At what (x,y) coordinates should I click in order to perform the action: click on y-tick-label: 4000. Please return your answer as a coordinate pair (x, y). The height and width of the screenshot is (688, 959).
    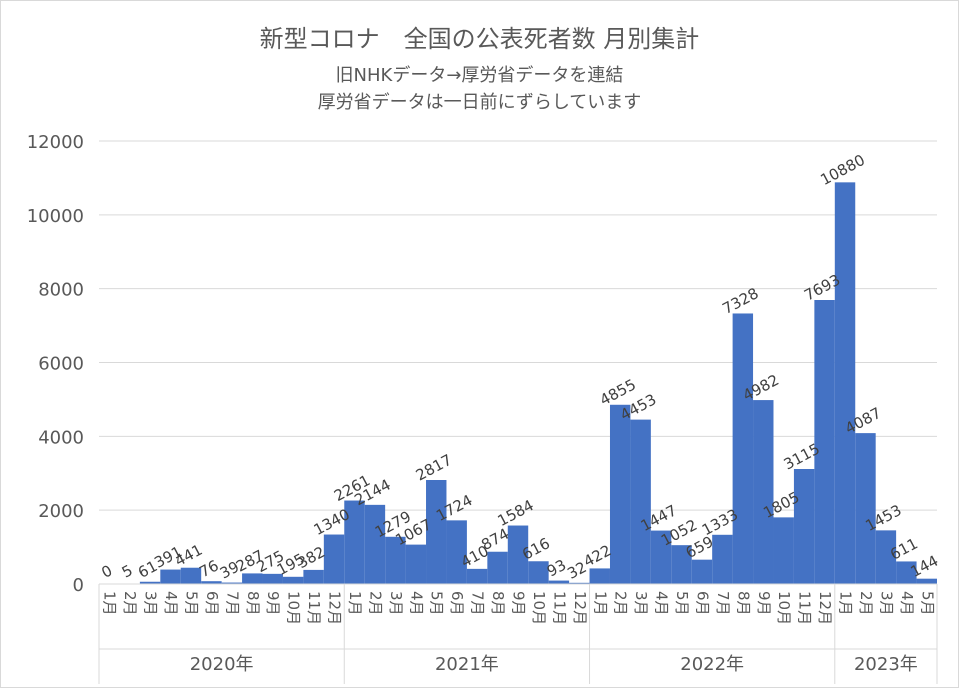
    Looking at the image, I should click on (61, 437).